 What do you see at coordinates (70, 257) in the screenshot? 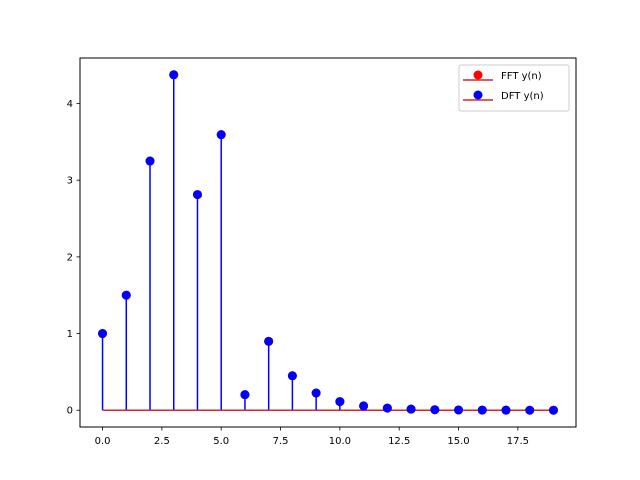
I see `y-tick-label: 2` at bounding box center [70, 257].